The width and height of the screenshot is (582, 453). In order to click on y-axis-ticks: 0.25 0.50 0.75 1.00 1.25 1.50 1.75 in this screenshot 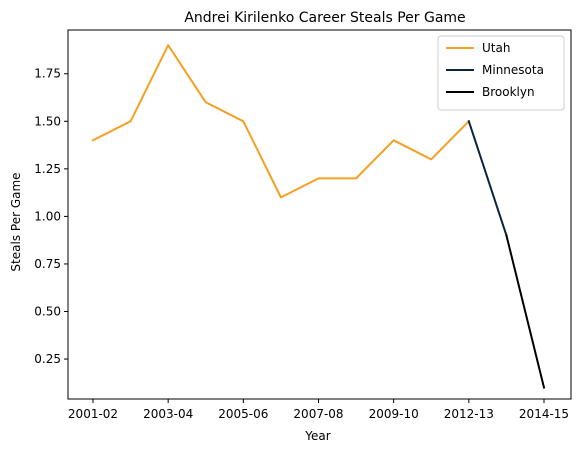, I will do `click(51, 216)`.